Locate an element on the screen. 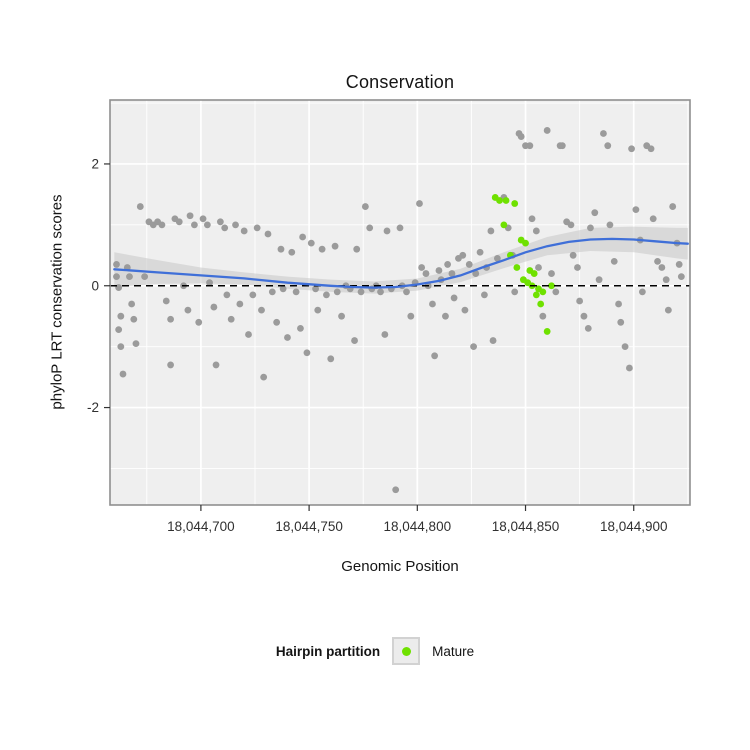 The height and width of the screenshot is (750, 750). legend-title: Hairpin partition is located at coordinates (328, 651).